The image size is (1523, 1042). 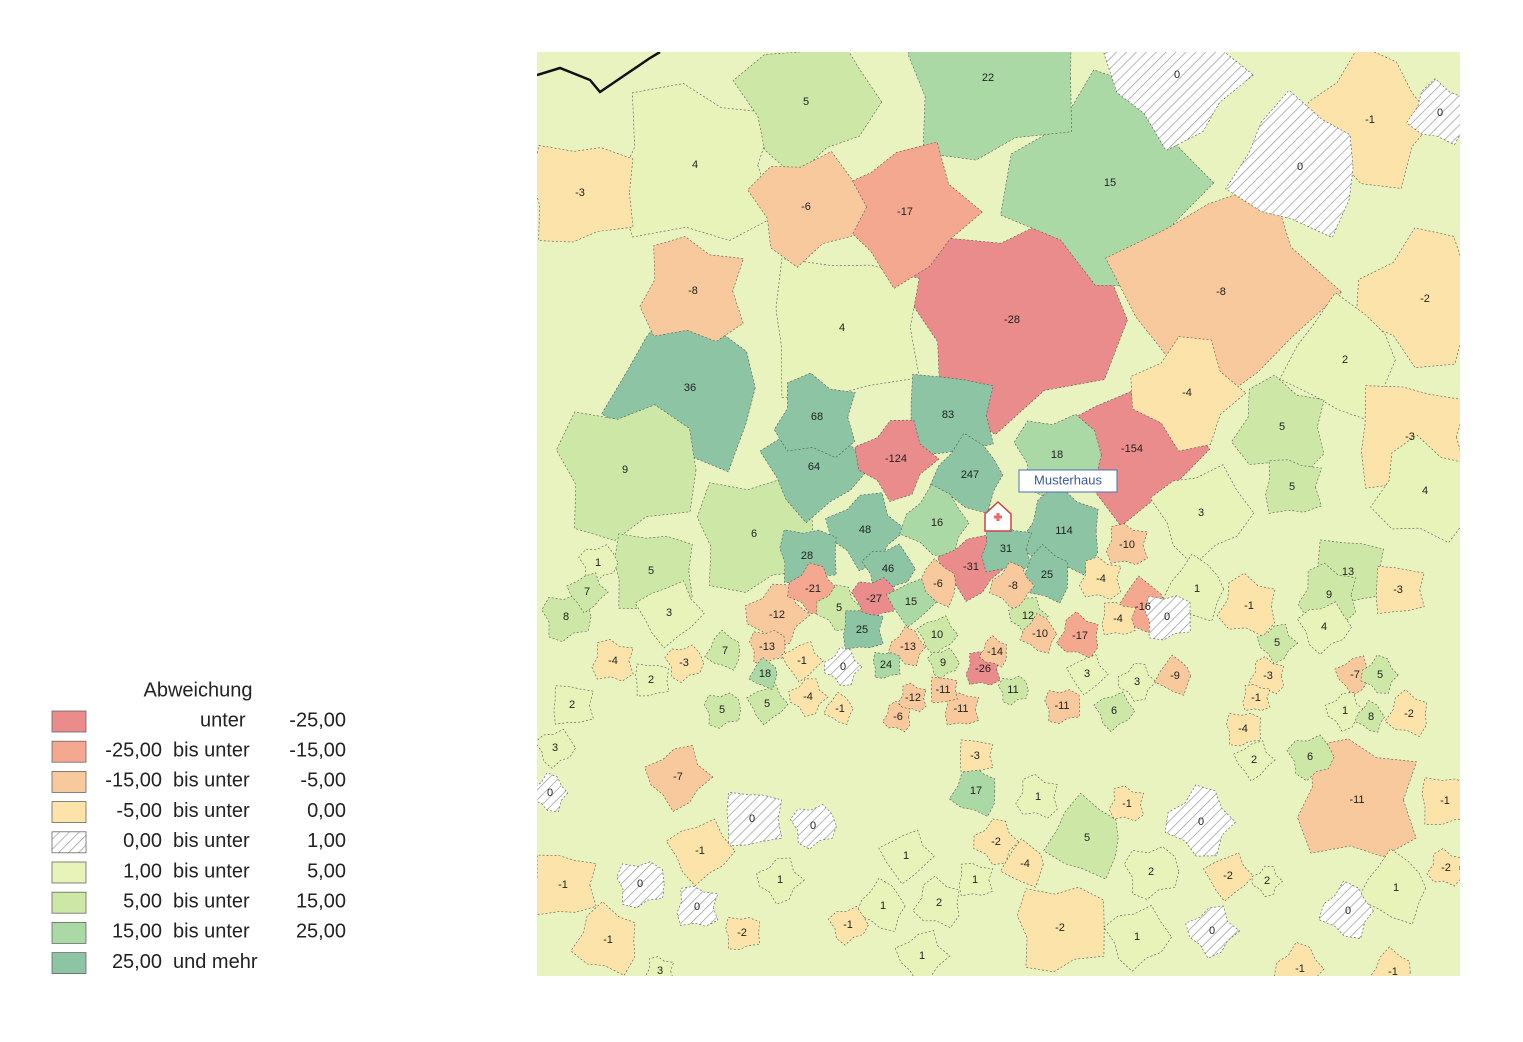 What do you see at coordinates (1348, 572) in the screenshot?
I see `region-label: 13` at bounding box center [1348, 572].